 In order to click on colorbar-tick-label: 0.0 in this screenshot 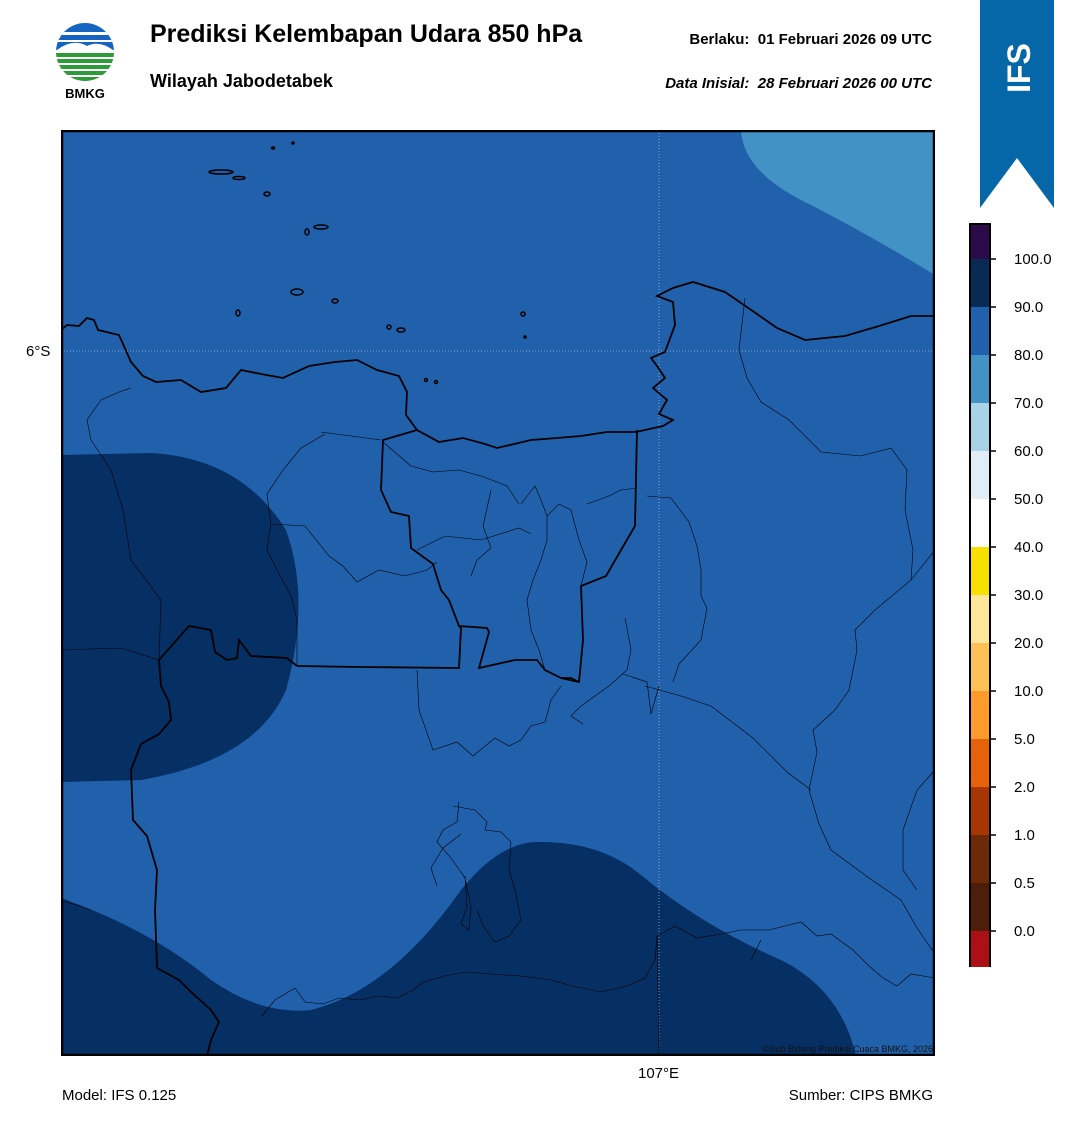, I will do `click(1024, 931)`.